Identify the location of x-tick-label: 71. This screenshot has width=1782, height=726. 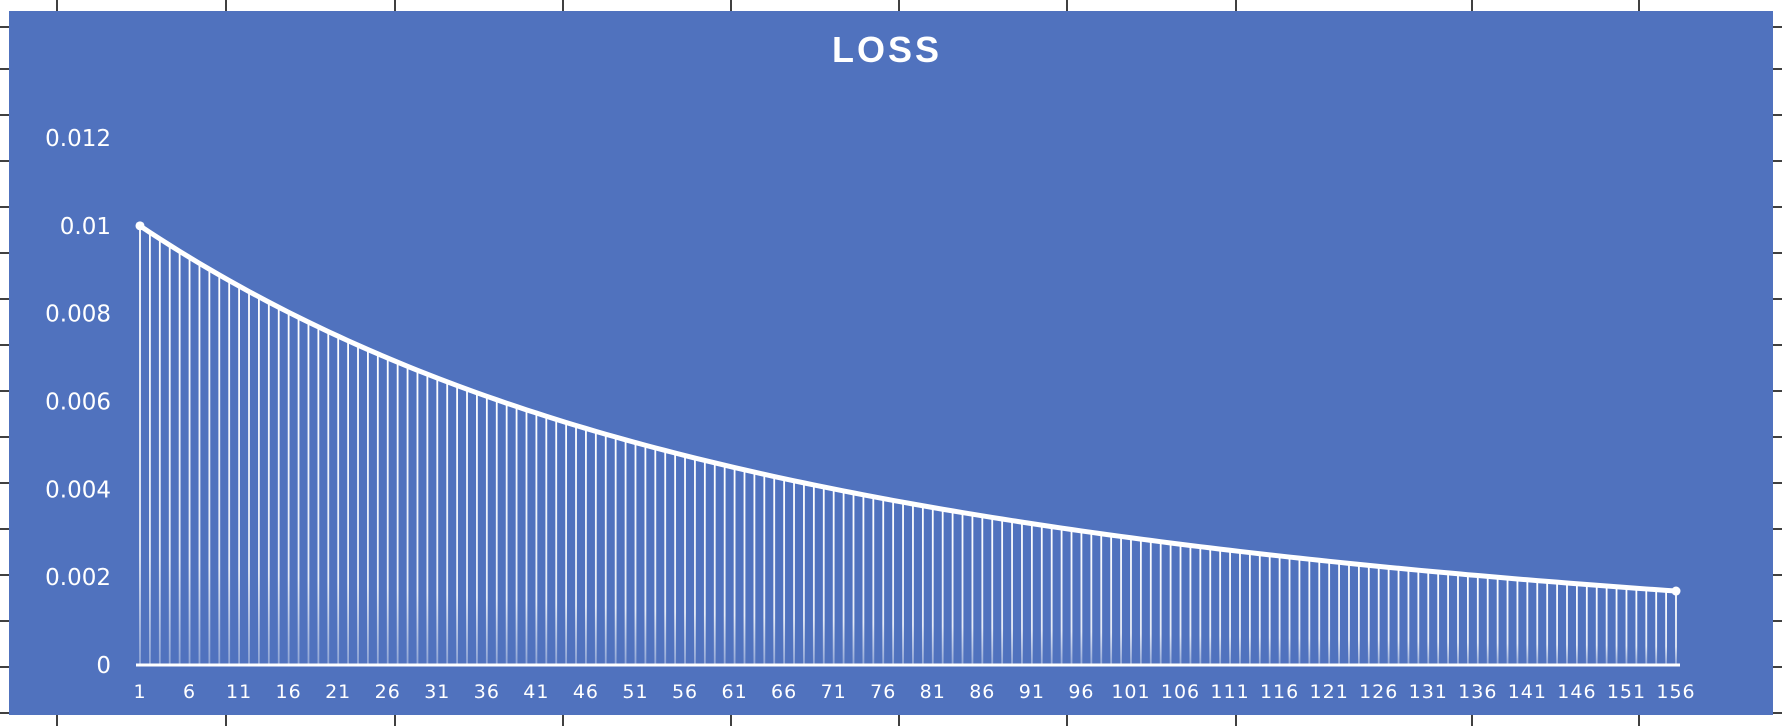
(834, 692).